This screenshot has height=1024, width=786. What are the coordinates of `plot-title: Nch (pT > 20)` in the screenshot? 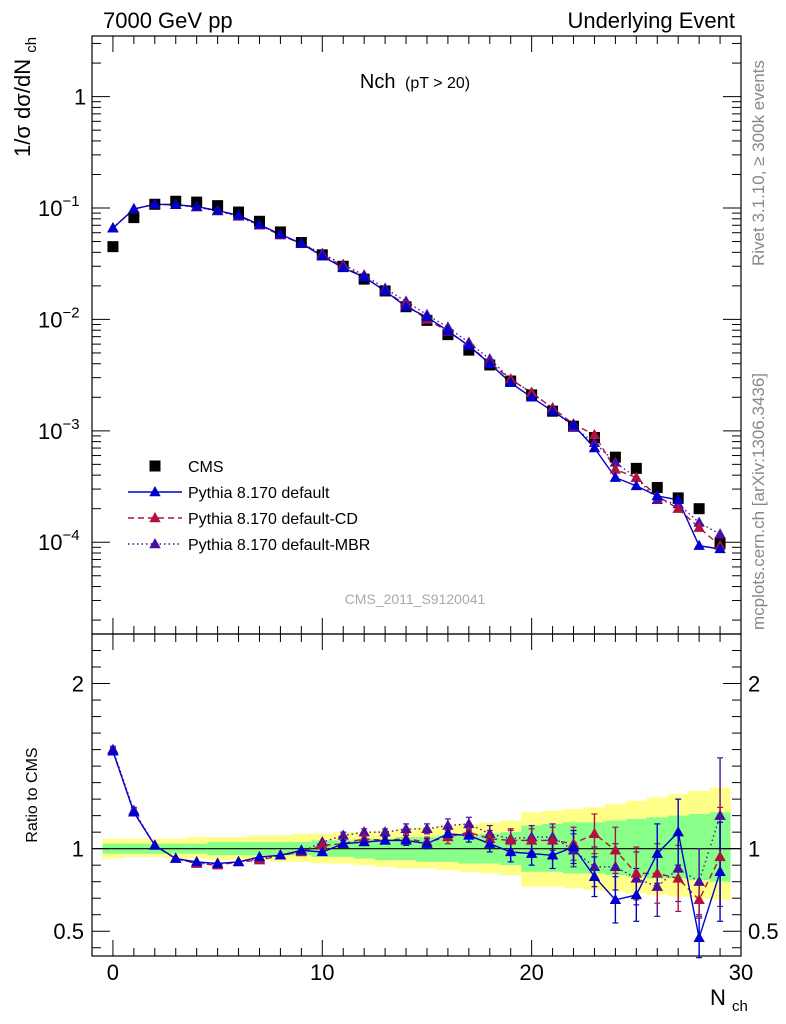 It's located at (415, 82).